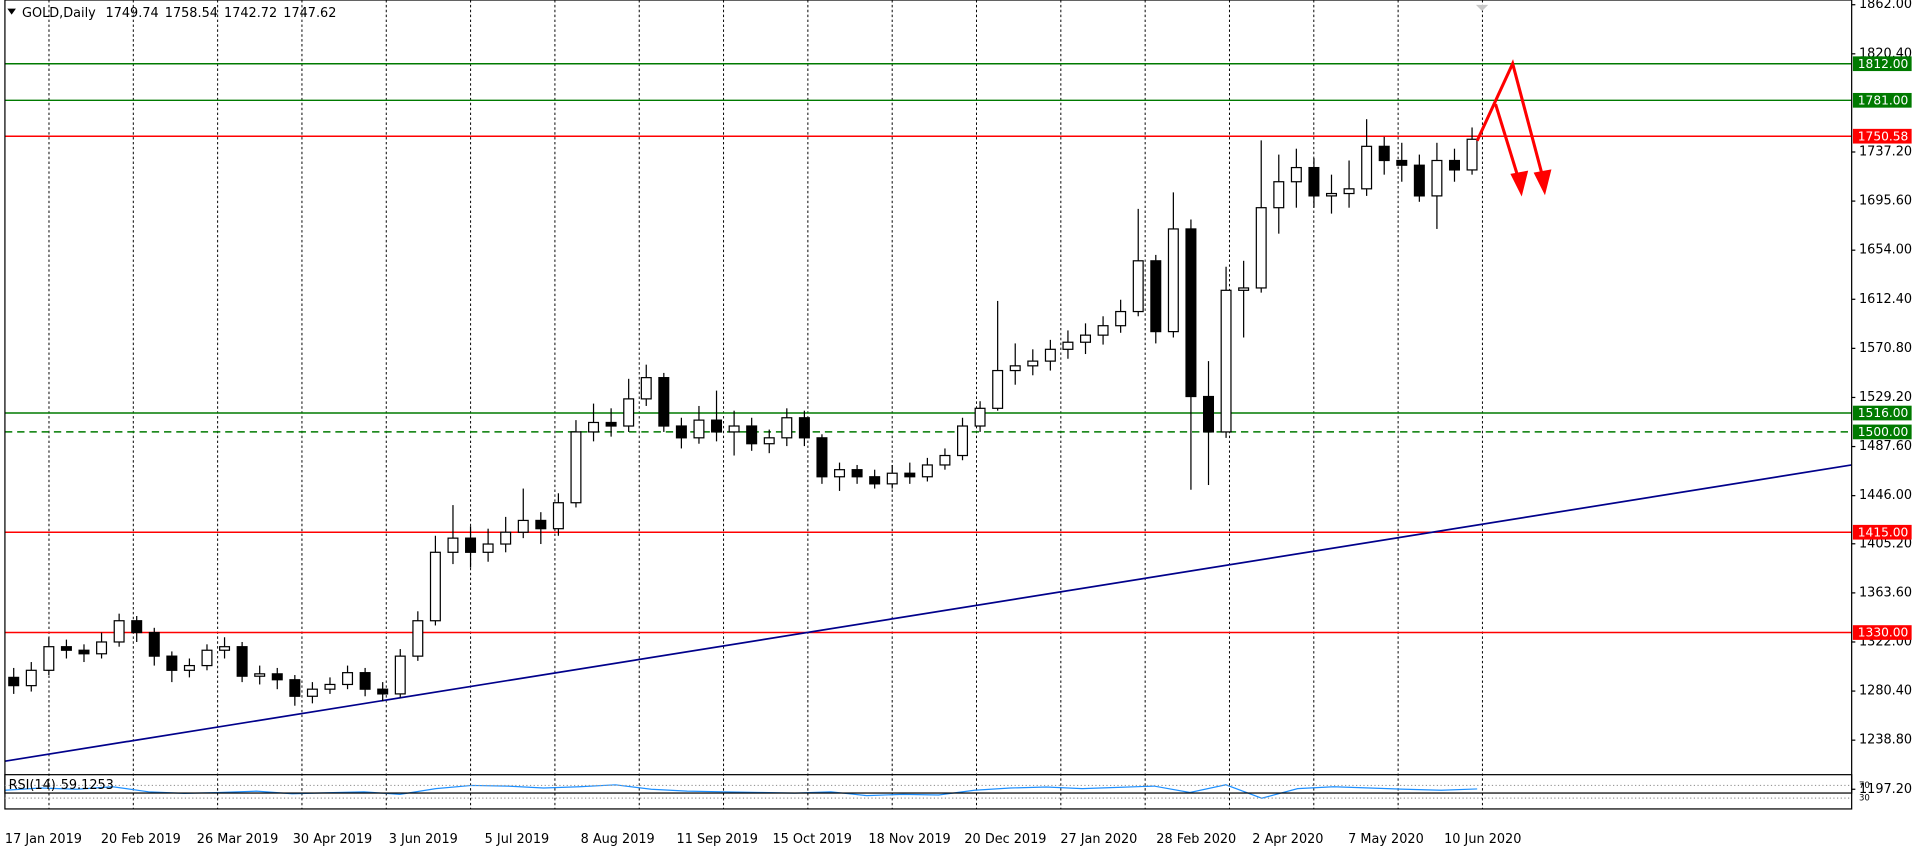 The image size is (1919, 853). What do you see at coordinates (11, 11) in the screenshot?
I see `menu-triangle` at bounding box center [11, 11].